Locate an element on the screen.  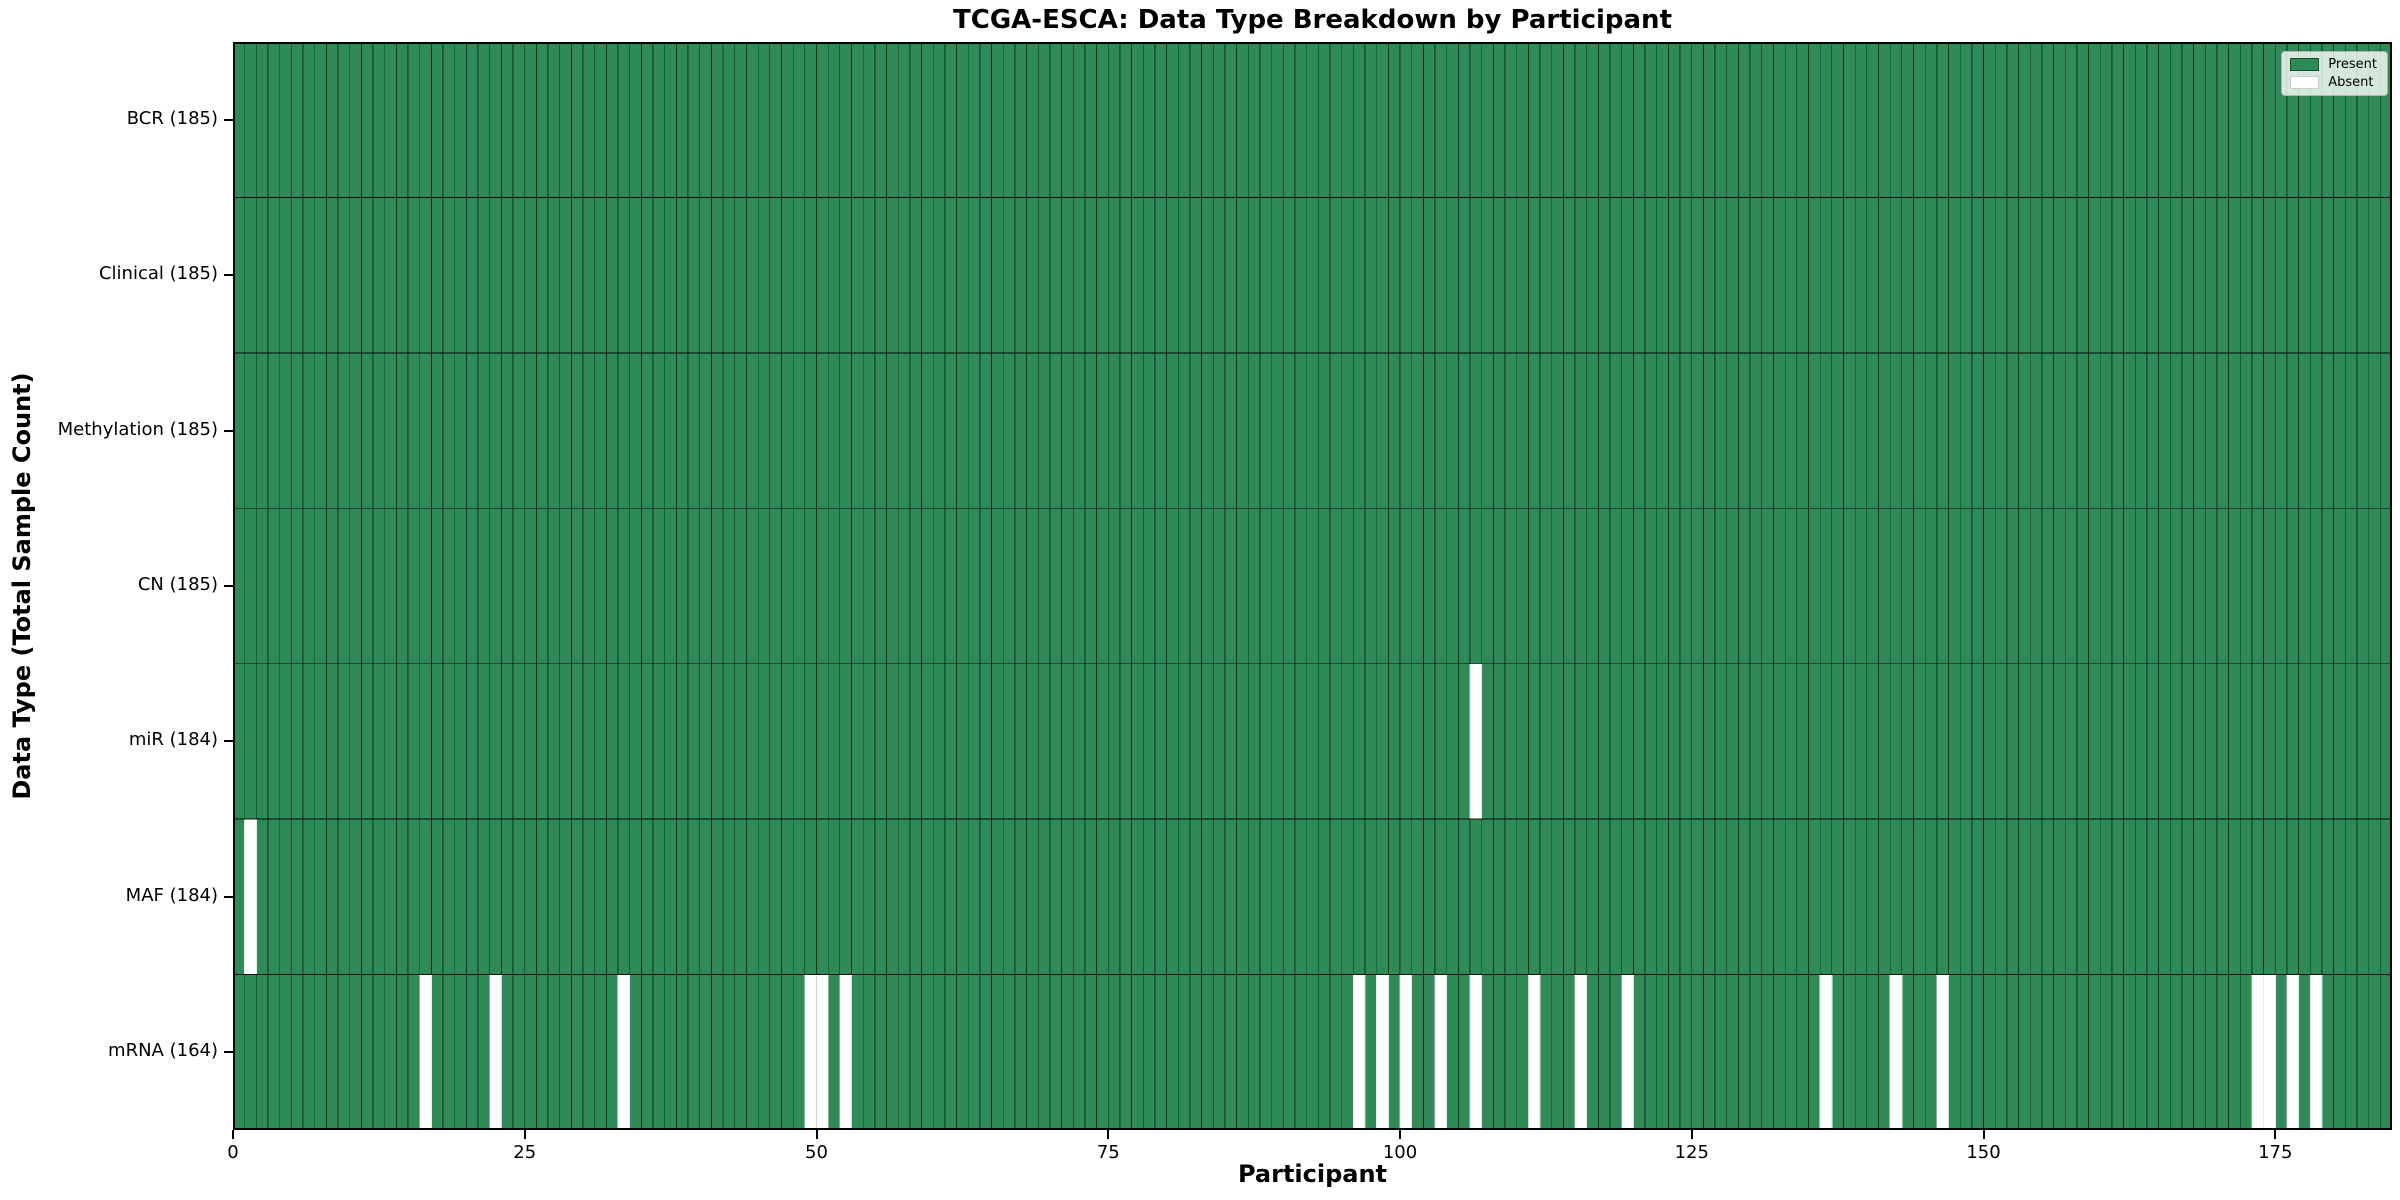
x-tick-label: 0 is located at coordinates (233, 1152).